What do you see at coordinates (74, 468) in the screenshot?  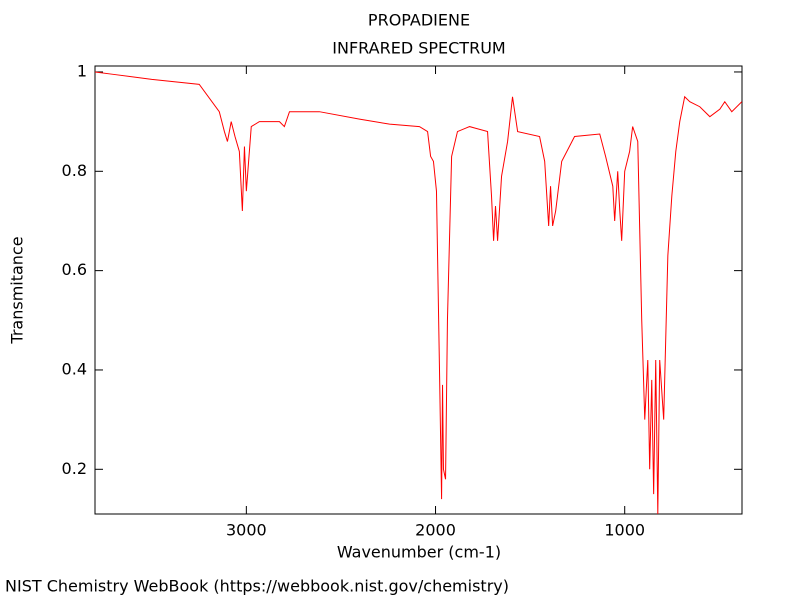 I see `y-tick-label: 0.2` at bounding box center [74, 468].